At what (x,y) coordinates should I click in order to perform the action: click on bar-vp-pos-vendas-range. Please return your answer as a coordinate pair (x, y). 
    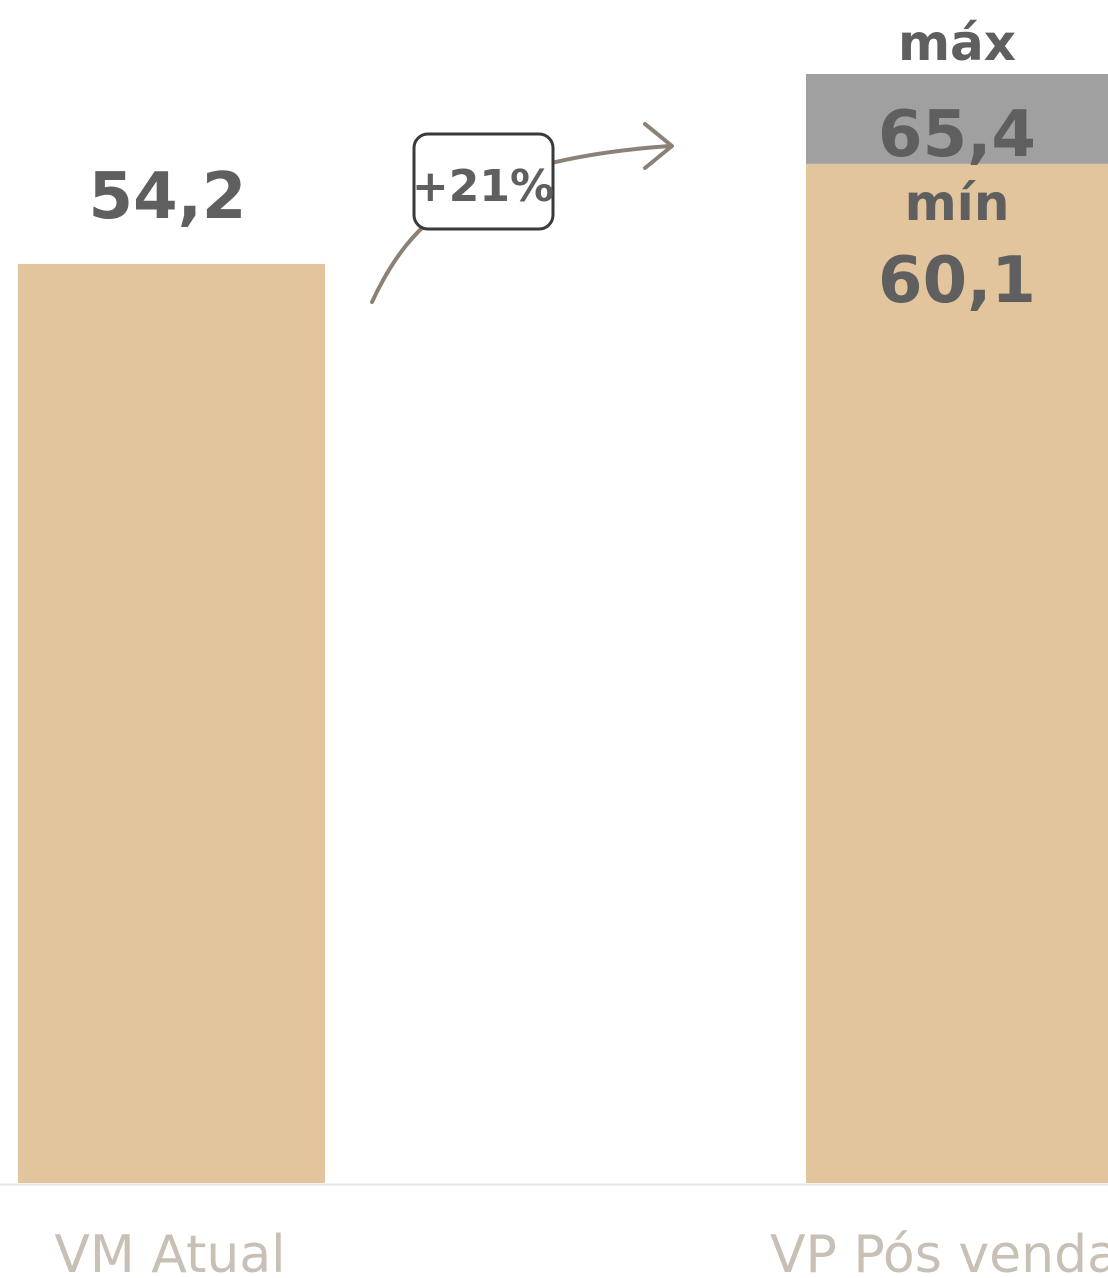
    Looking at the image, I should click on (957, 119).